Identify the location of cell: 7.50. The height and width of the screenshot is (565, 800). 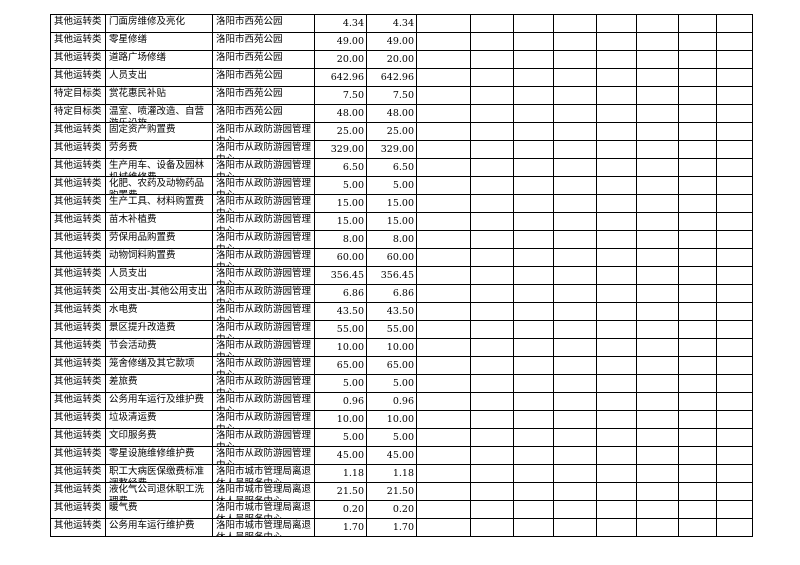
(391, 95).